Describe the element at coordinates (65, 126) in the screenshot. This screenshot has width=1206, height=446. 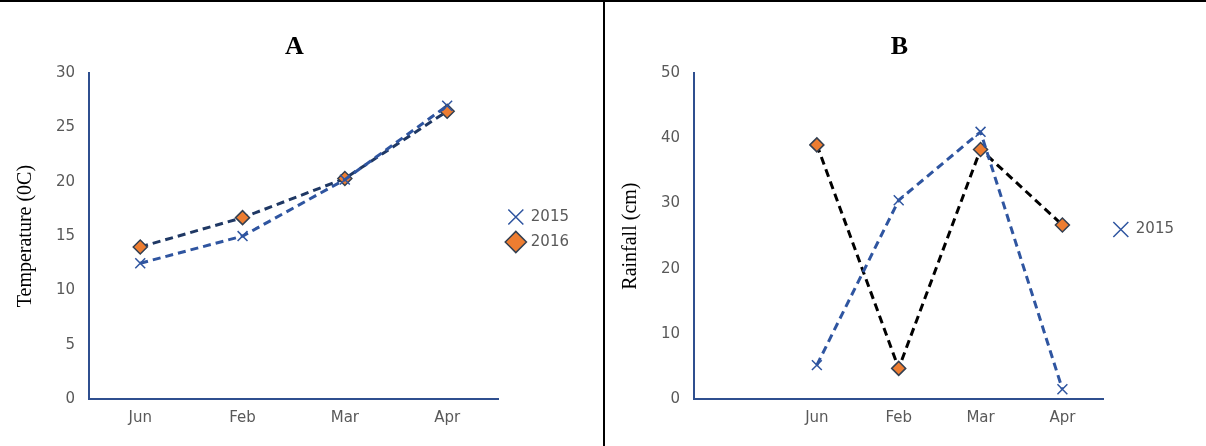
I see `y-tick-label: 25` at that location.